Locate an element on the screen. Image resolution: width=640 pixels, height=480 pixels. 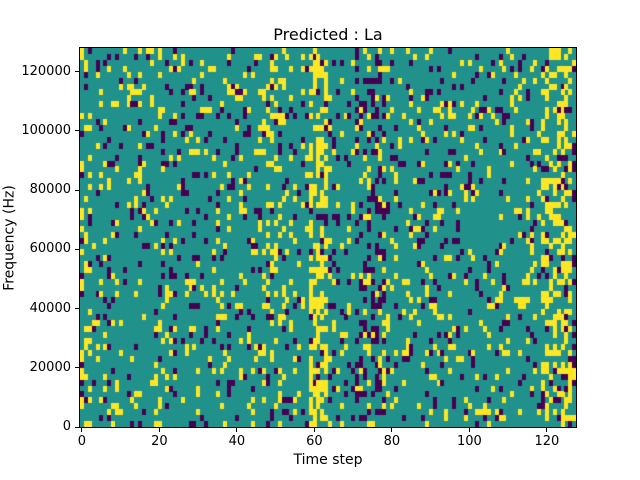
x-tick-label: 60 is located at coordinates (314, 441).